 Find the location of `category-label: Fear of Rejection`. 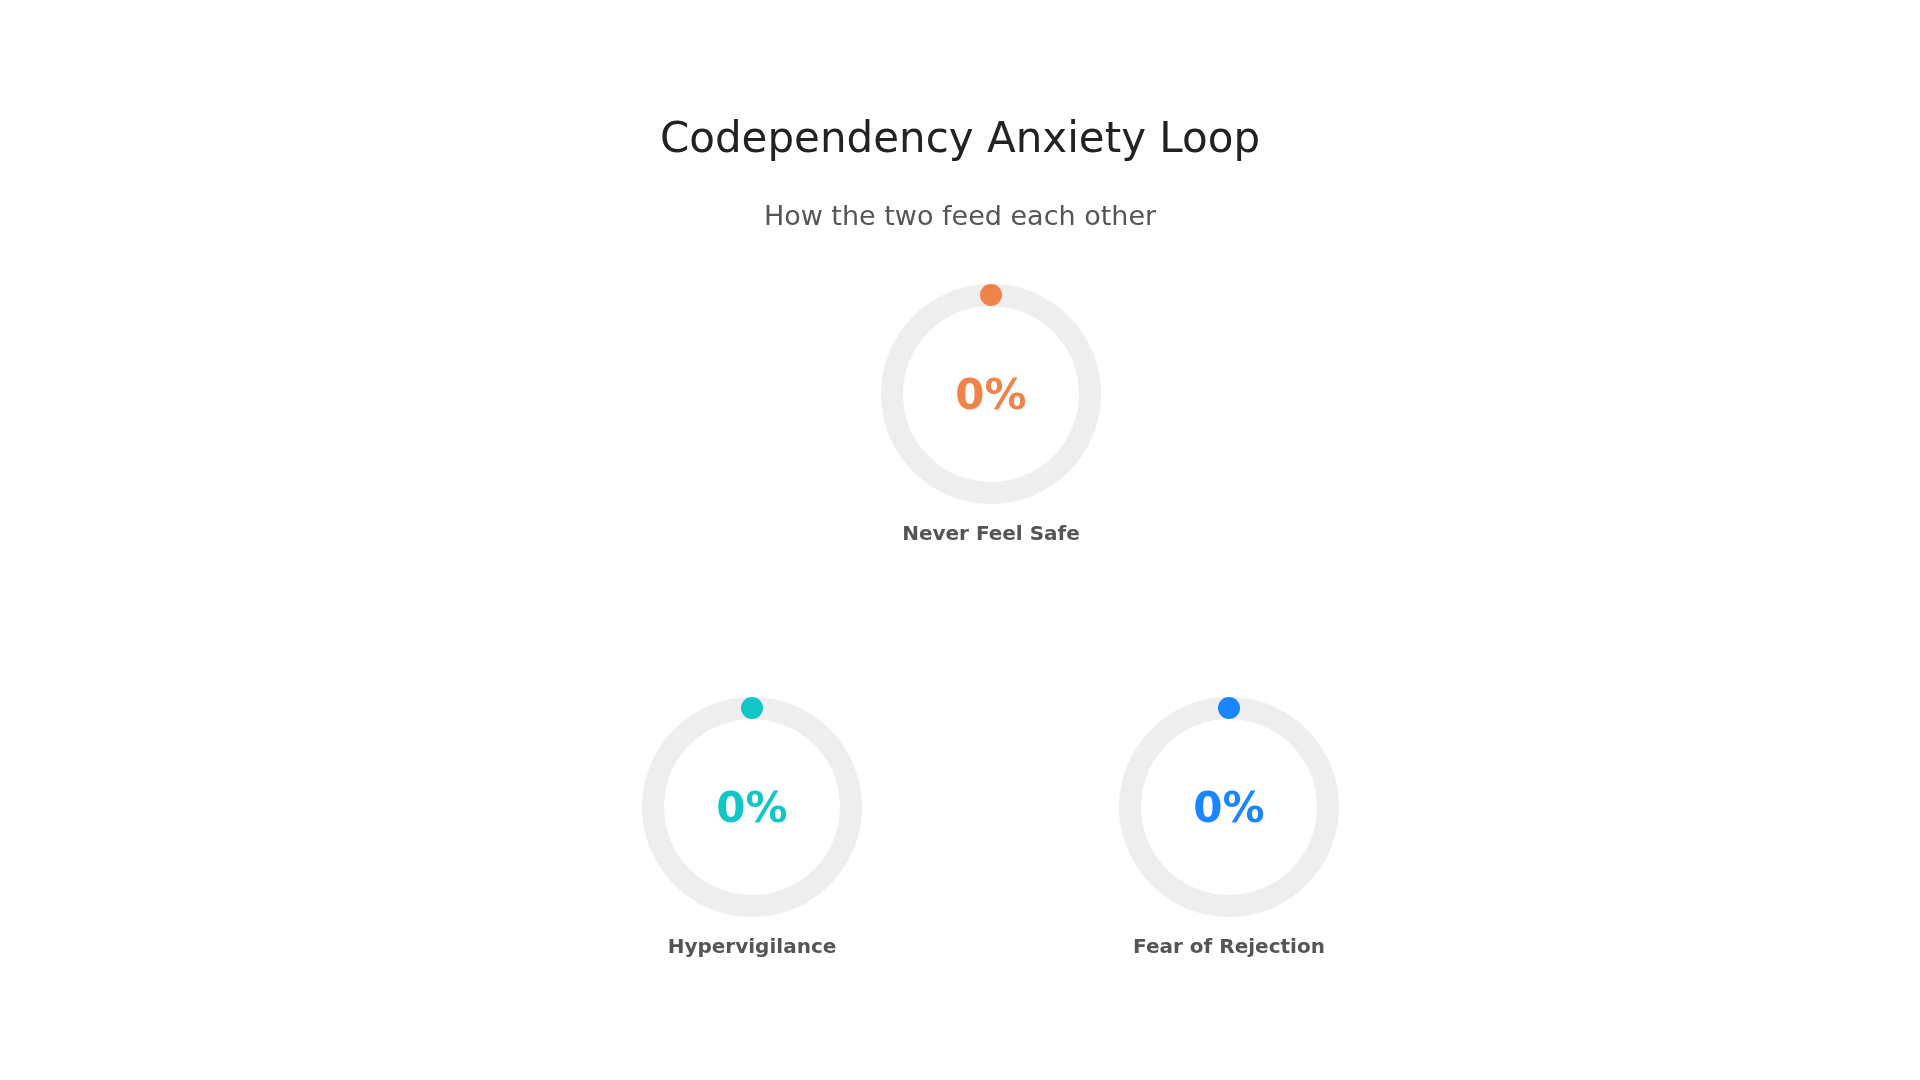

category-label: Fear of Rejection is located at coordinates (1229, 945).